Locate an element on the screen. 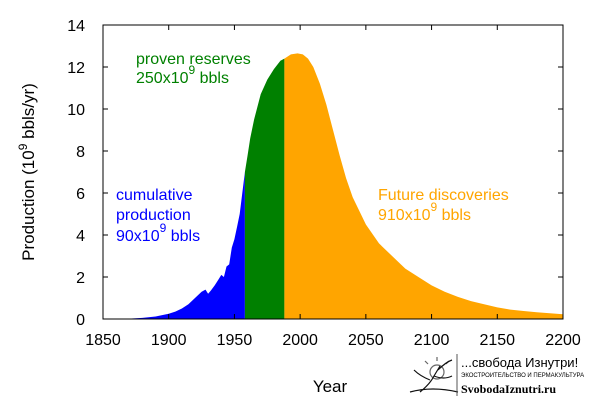 The image size is (600, 400). annotation-future-discoveries: Future discoveries 910x109 bbls is located at coordinates (443, 205).